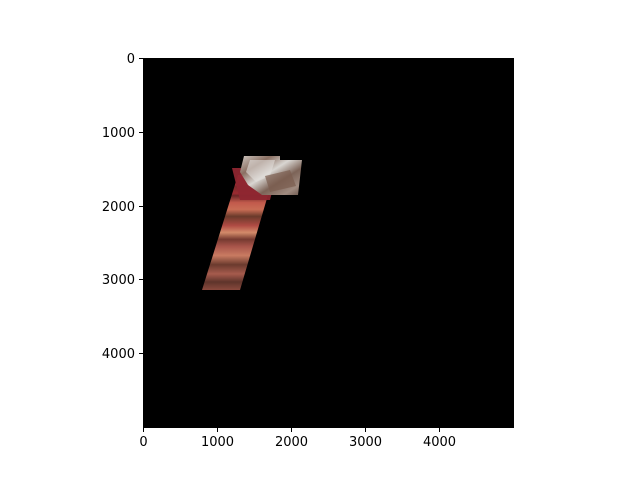 Image resolution: width=640 pixels, height=480 pixels. I want to click on x-tick-label: 2000, so click(291, 442).